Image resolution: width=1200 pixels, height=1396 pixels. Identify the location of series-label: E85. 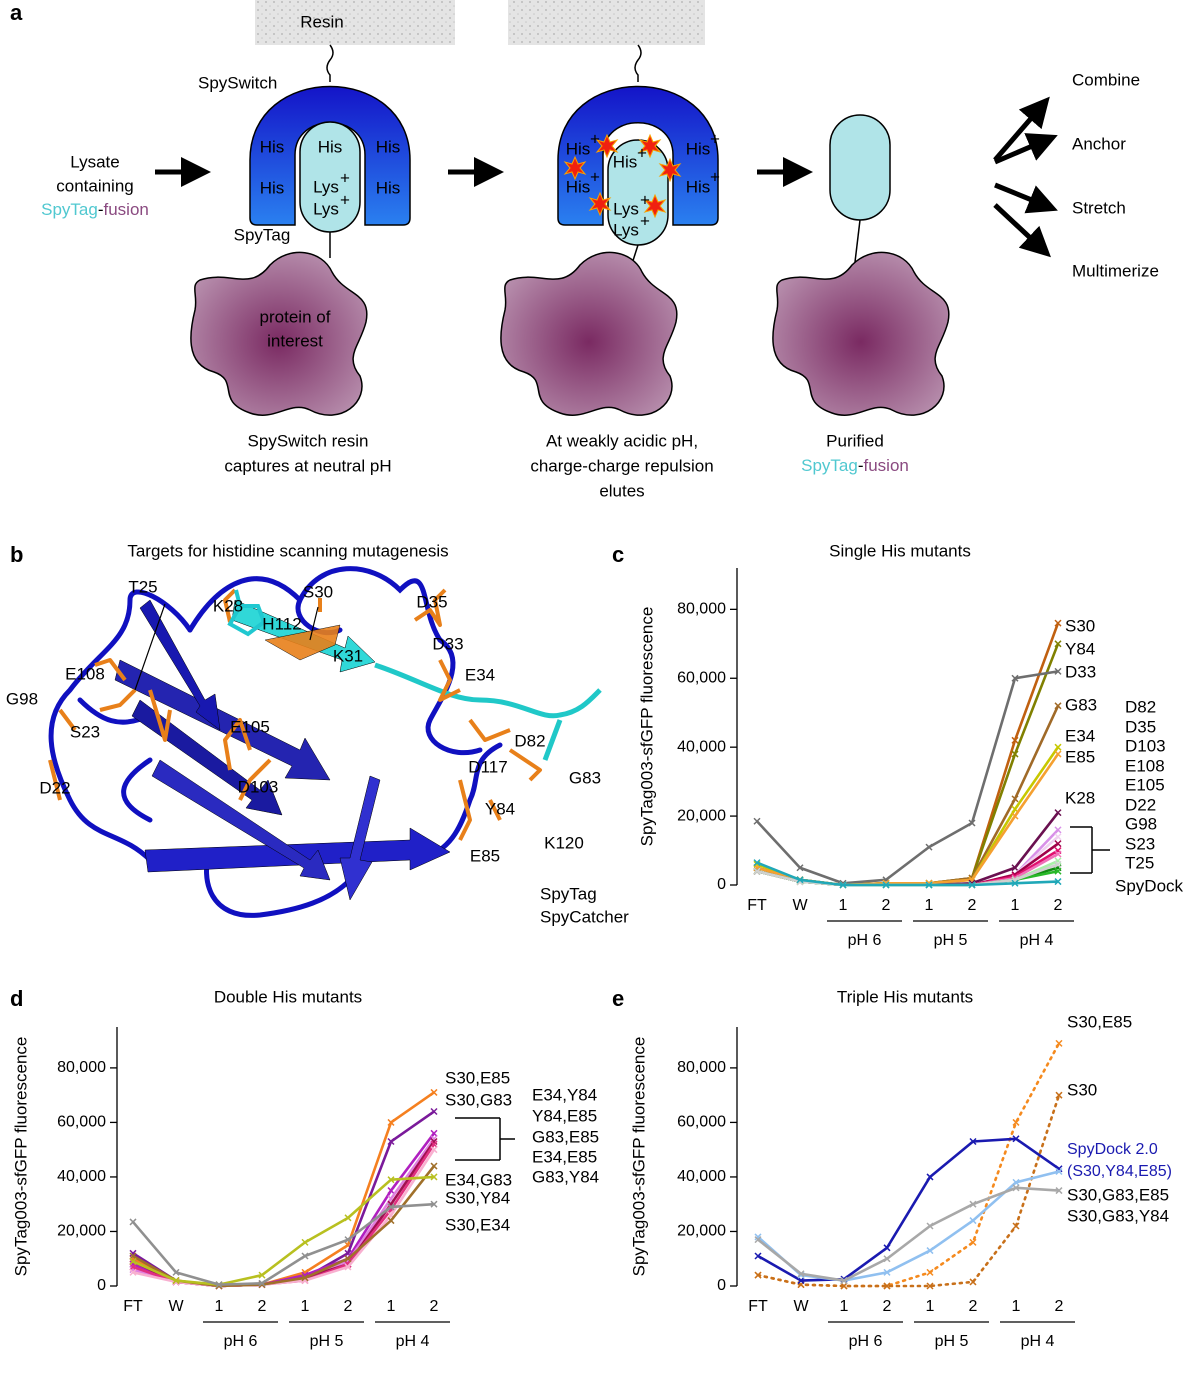
(1080, 756).